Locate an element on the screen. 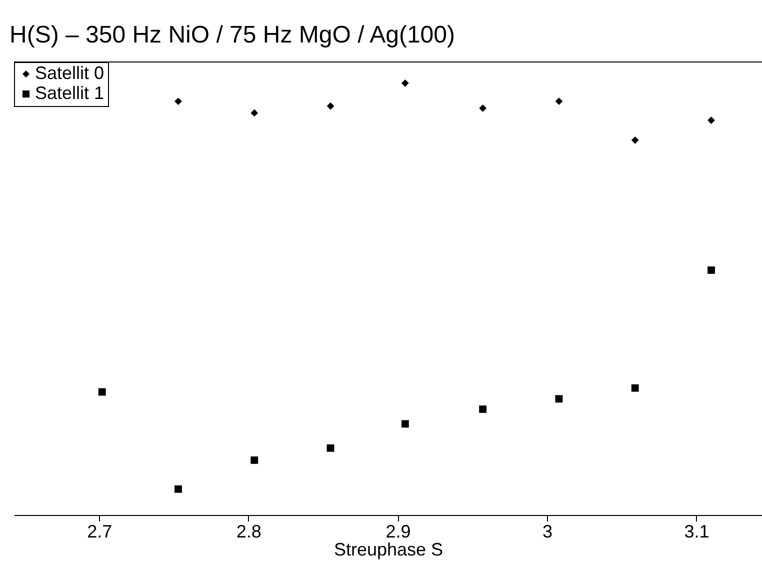  x-axis-title: Streuphase S is located at coordinates (389, 550).